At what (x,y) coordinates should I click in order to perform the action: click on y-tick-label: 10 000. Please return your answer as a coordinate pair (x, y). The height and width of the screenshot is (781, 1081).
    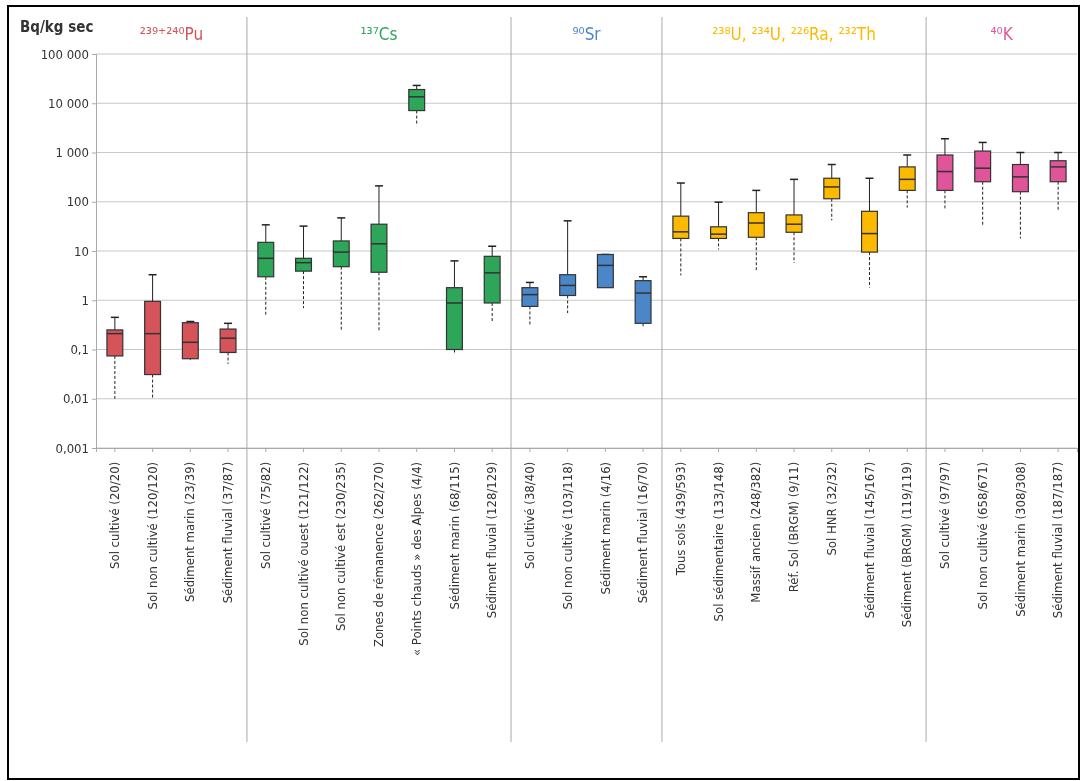
    Looking at the image, I should click on (68, 103).